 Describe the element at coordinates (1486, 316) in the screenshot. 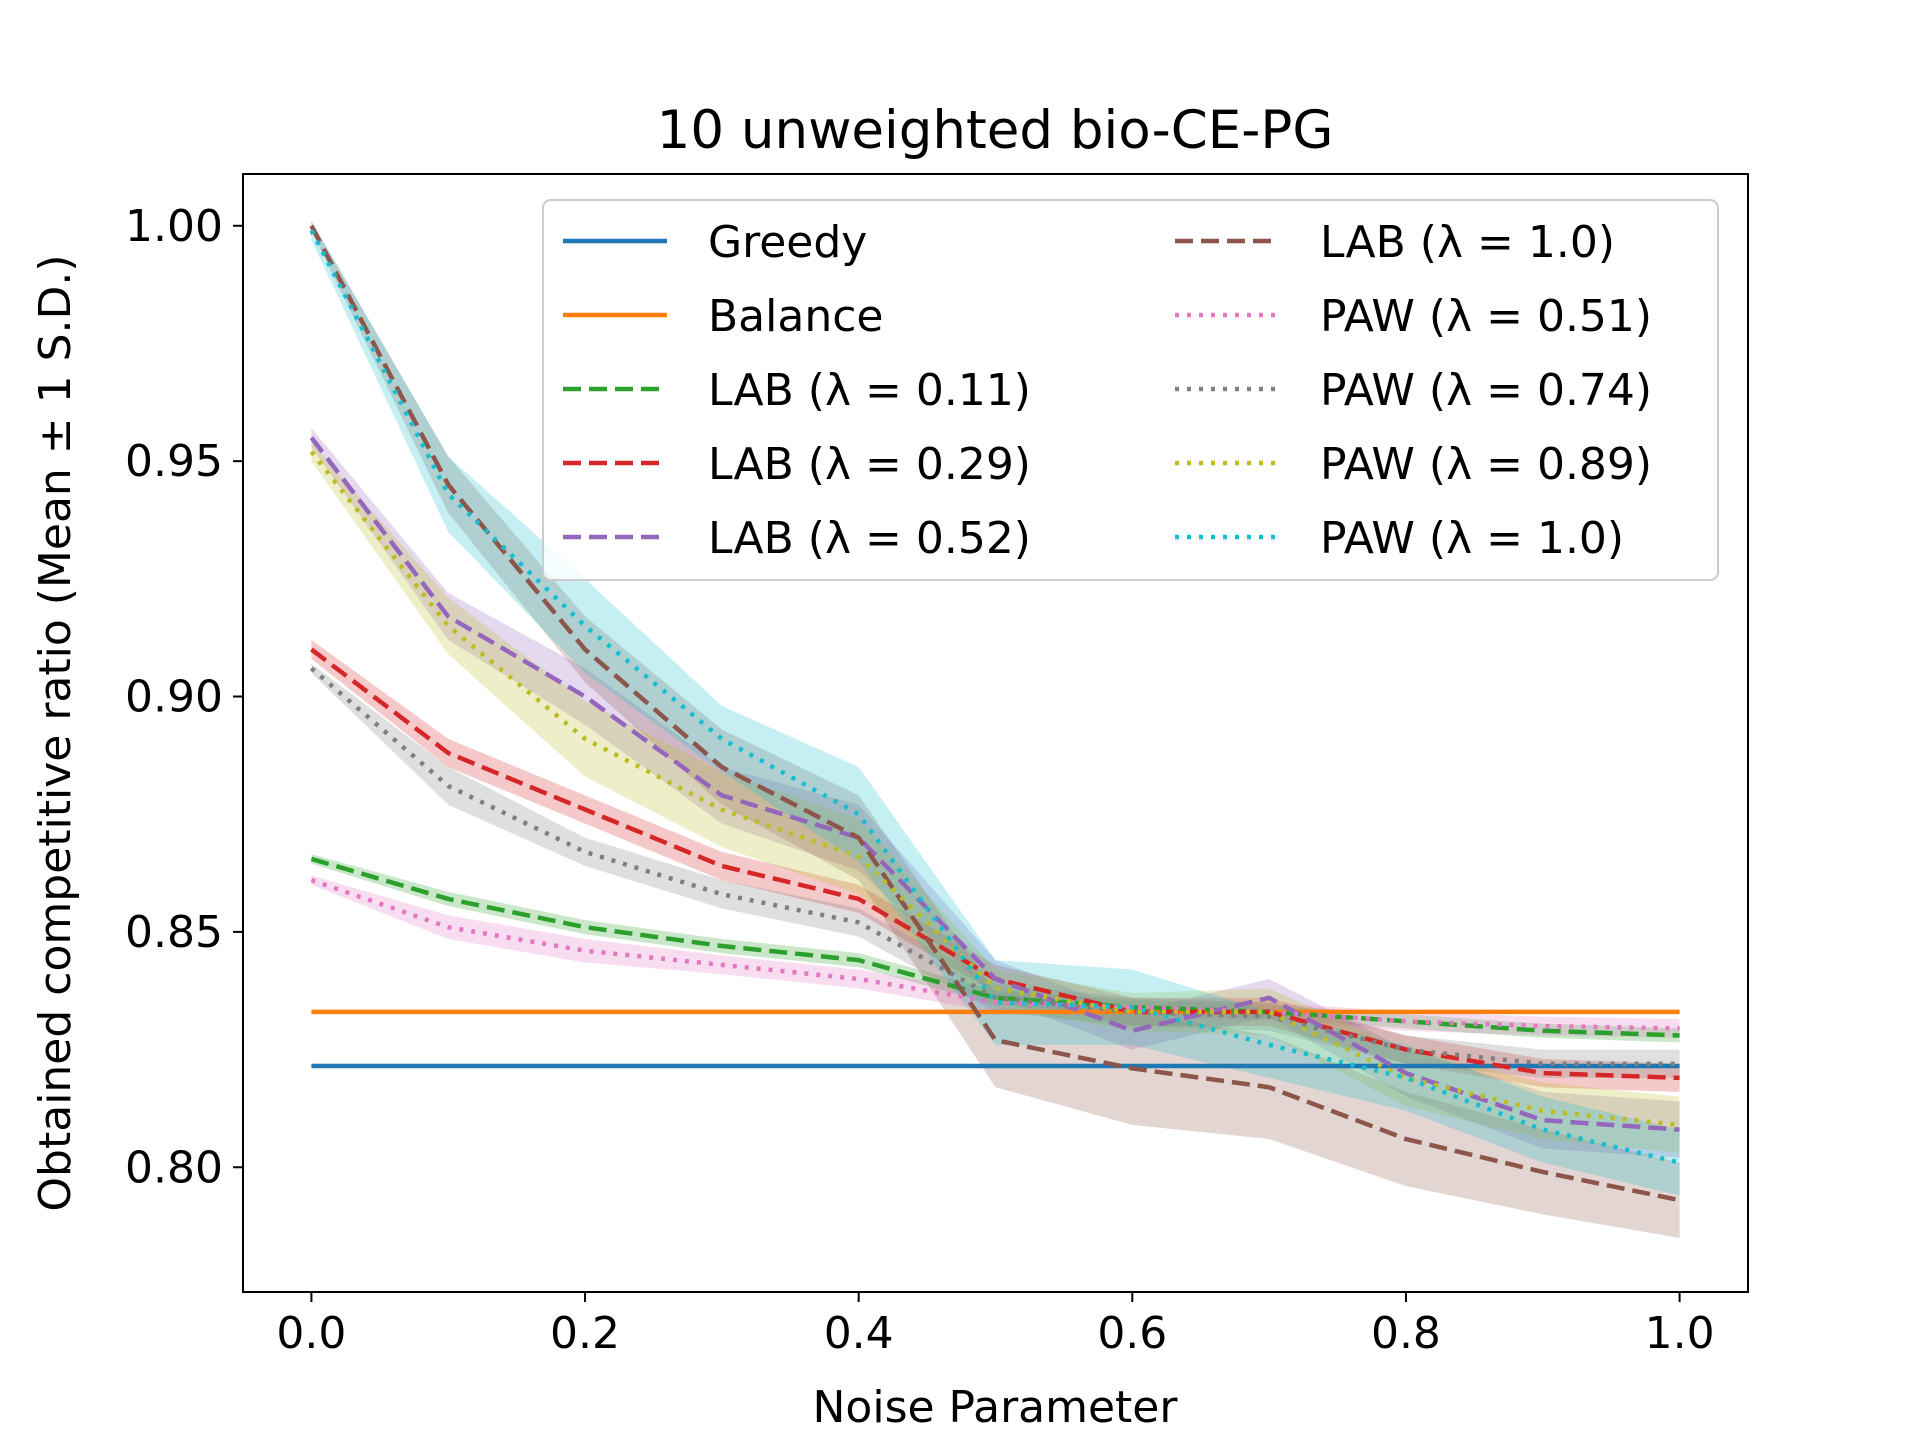

I see `legend-label-6: PAW (λ = 0.51)` at that location.